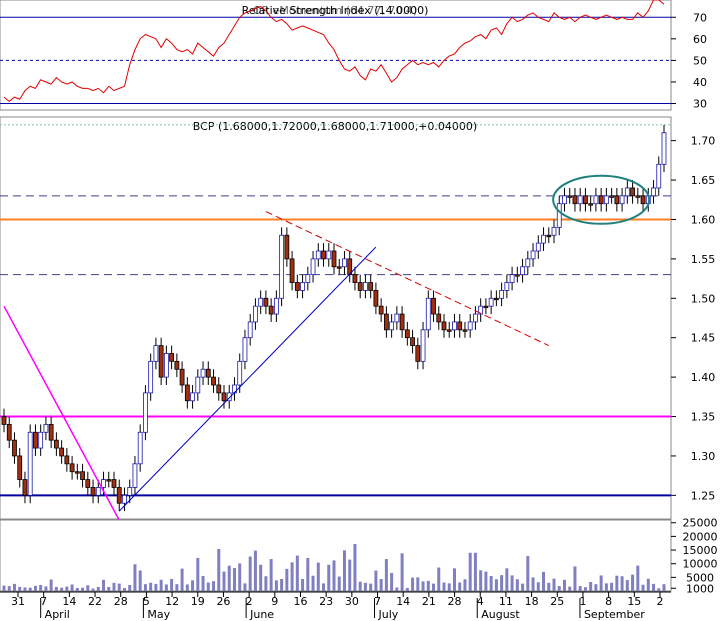  What do you see at coordinates (377, 601) in the screenshot?
I see `date-tick-label: 7` at bounding box center [377, 601].